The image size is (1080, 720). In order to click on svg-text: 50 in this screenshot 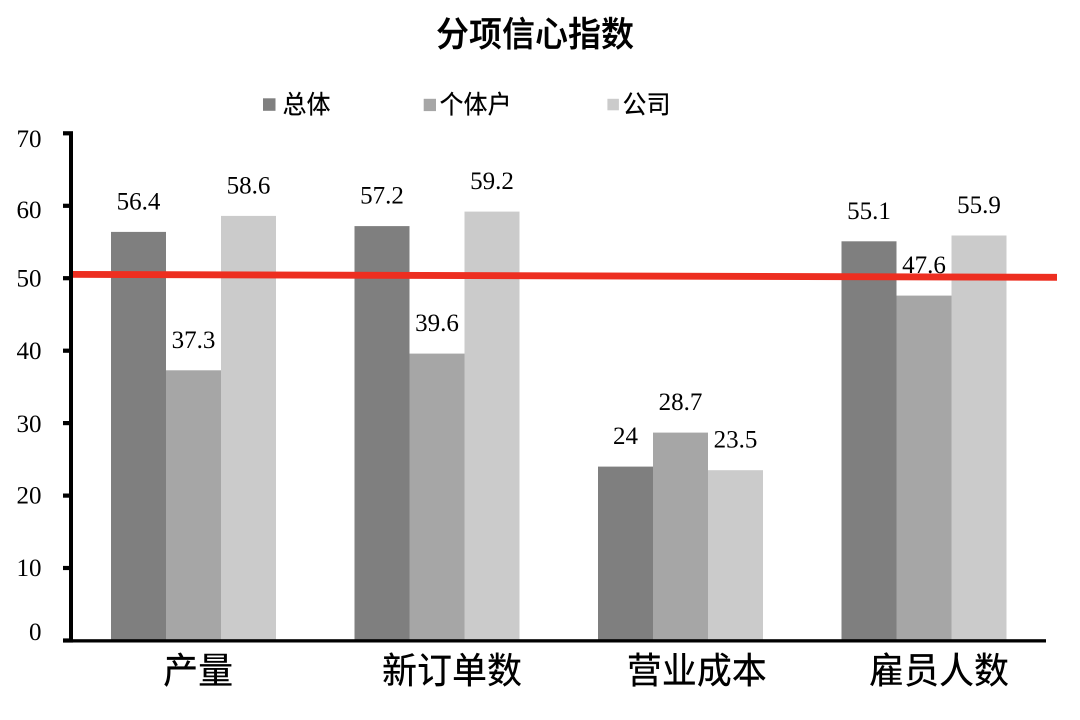, I will do `click(29, 279)`.